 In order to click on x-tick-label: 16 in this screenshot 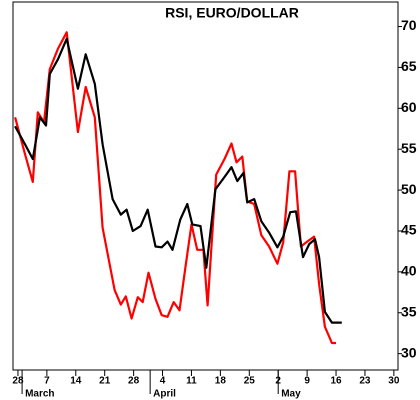, I will do `click(336, 381)`.